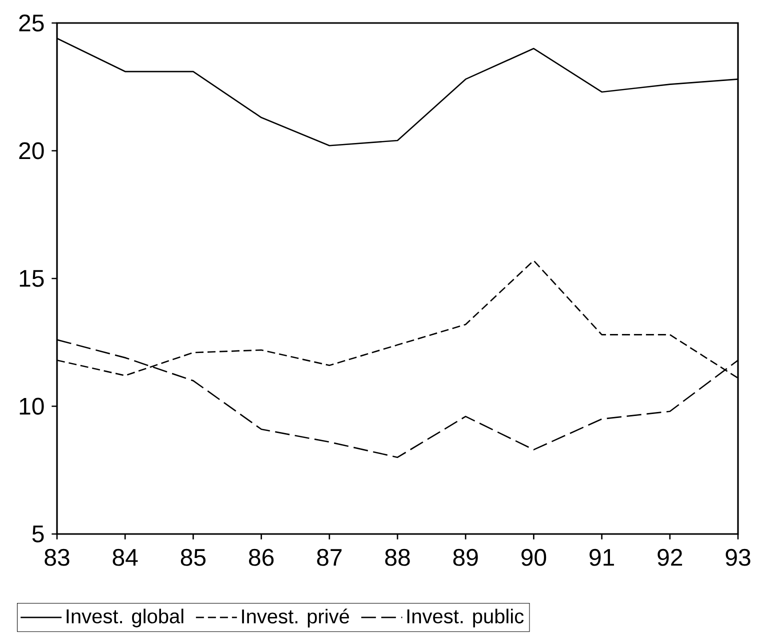 The image size is (776, 642). What do you see at coordinates (465, 618) in the screenshot?
I see `legend-label: Invest. public` at bounding box center [465, 618].